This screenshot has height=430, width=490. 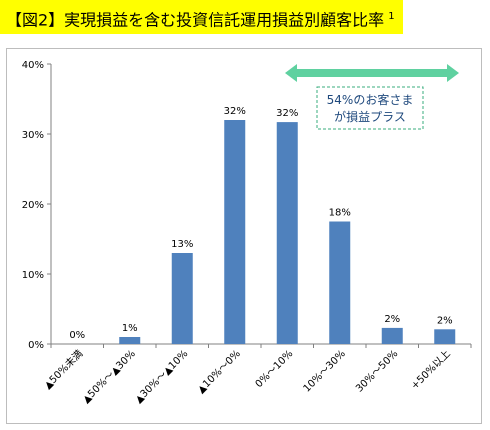 I want to click on y-tick-label: 20%, so click(x=33, y=205).